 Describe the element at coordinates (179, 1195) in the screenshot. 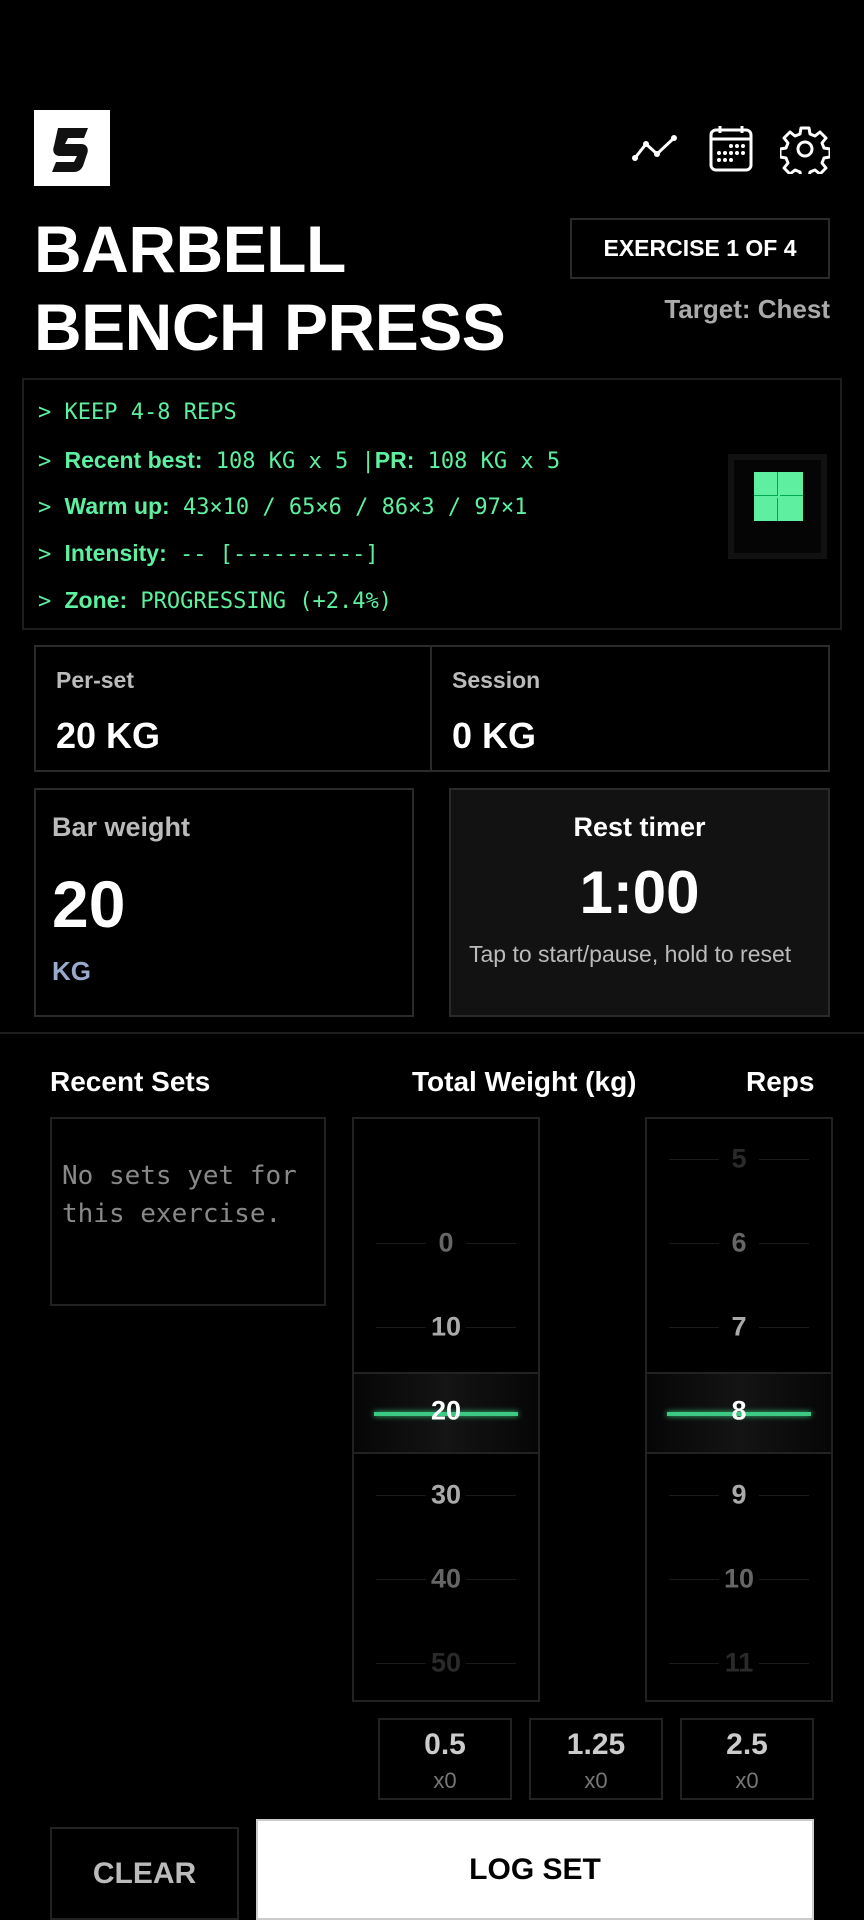

I see `empty-sets-message: No sets yet for this exercise.` at that location.